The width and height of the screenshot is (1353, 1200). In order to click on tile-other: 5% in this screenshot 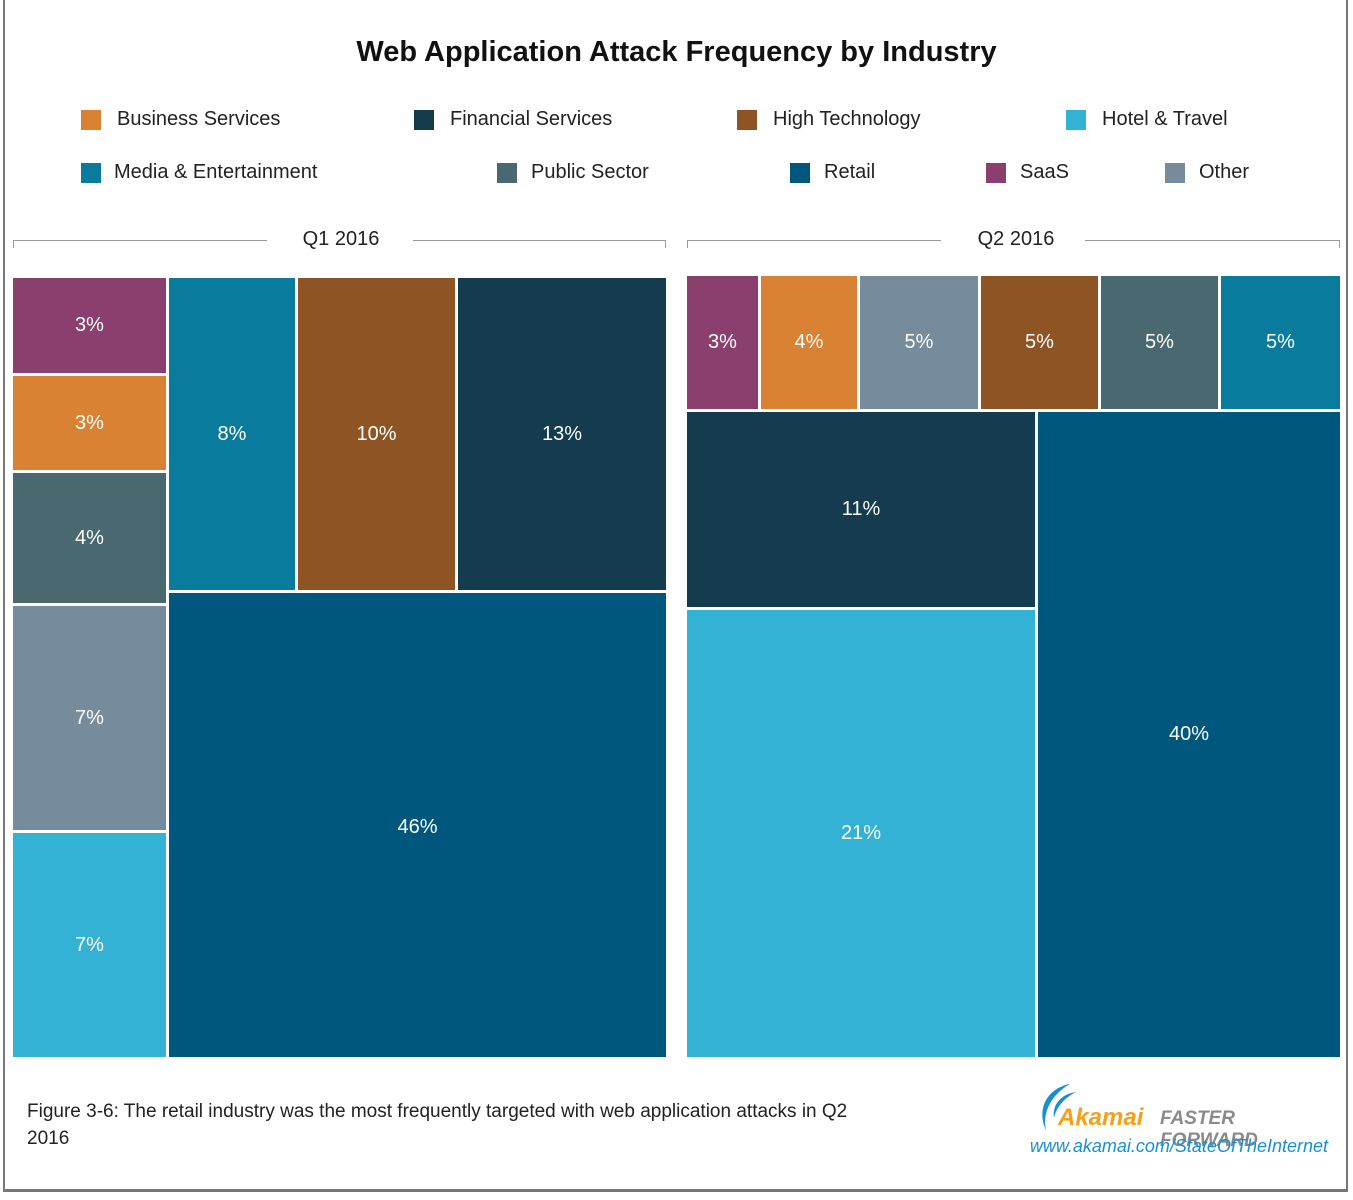, I will do `click(919, 342)`.